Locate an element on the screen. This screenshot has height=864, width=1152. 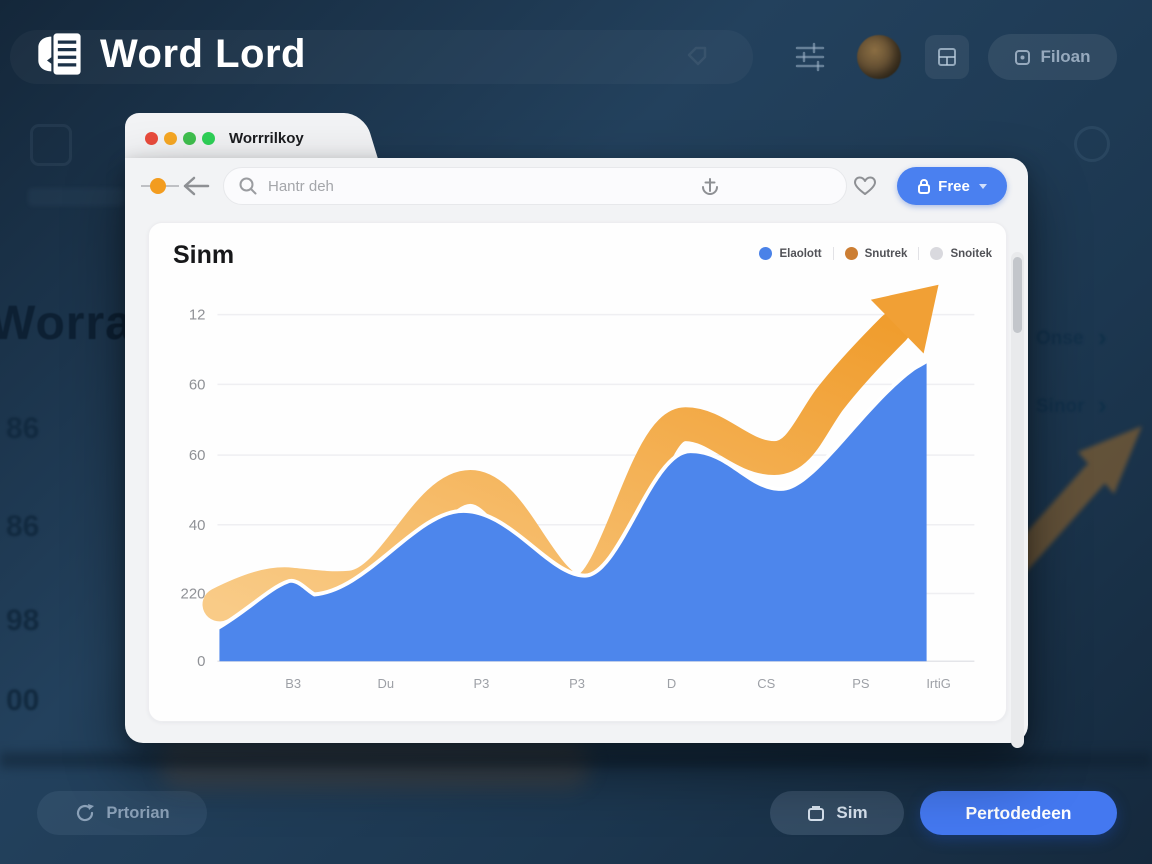
svg-text: Du is located at coordinates (385, 683).